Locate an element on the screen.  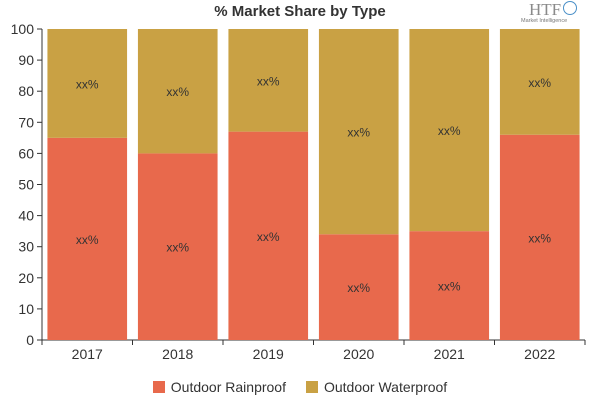
legend-item-rainproof: Outdoor Rainproof is located at coordinates (219, 387).